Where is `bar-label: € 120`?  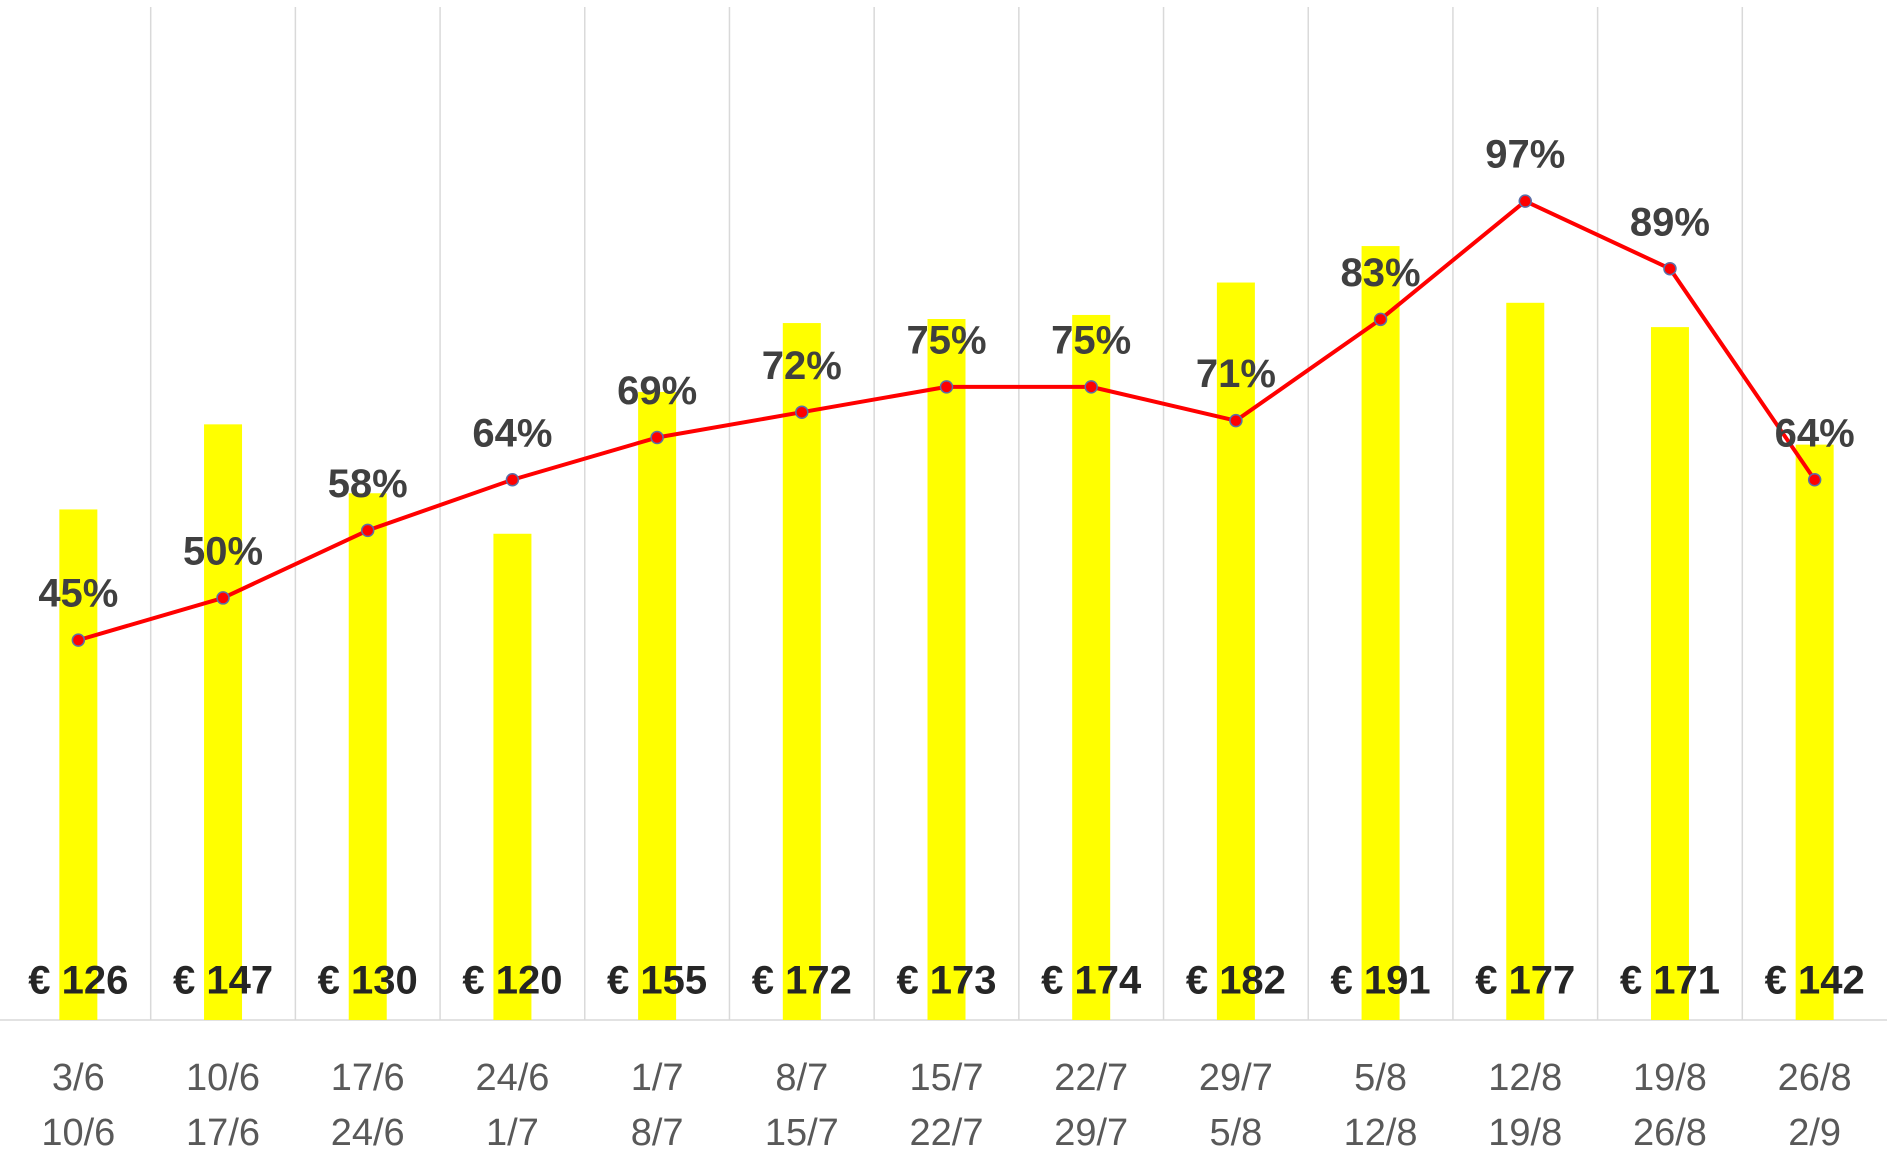
bar-label: € 120 is located at coordinates (512, 981).